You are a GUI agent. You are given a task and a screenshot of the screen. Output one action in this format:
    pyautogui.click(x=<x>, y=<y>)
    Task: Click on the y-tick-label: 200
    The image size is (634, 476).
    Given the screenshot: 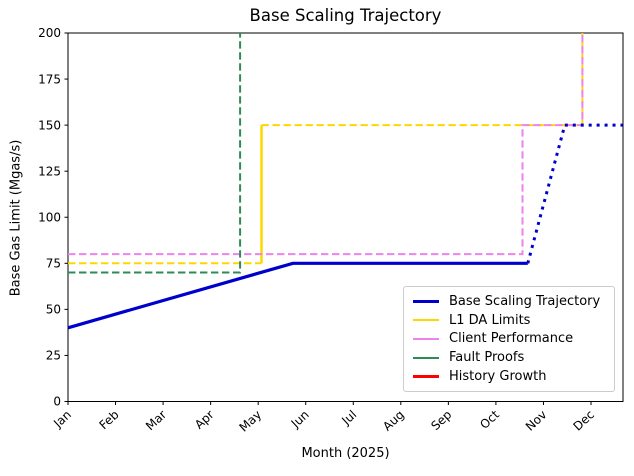 What is the action you would take?
    pyautogui.click(x=49, y=33)
    